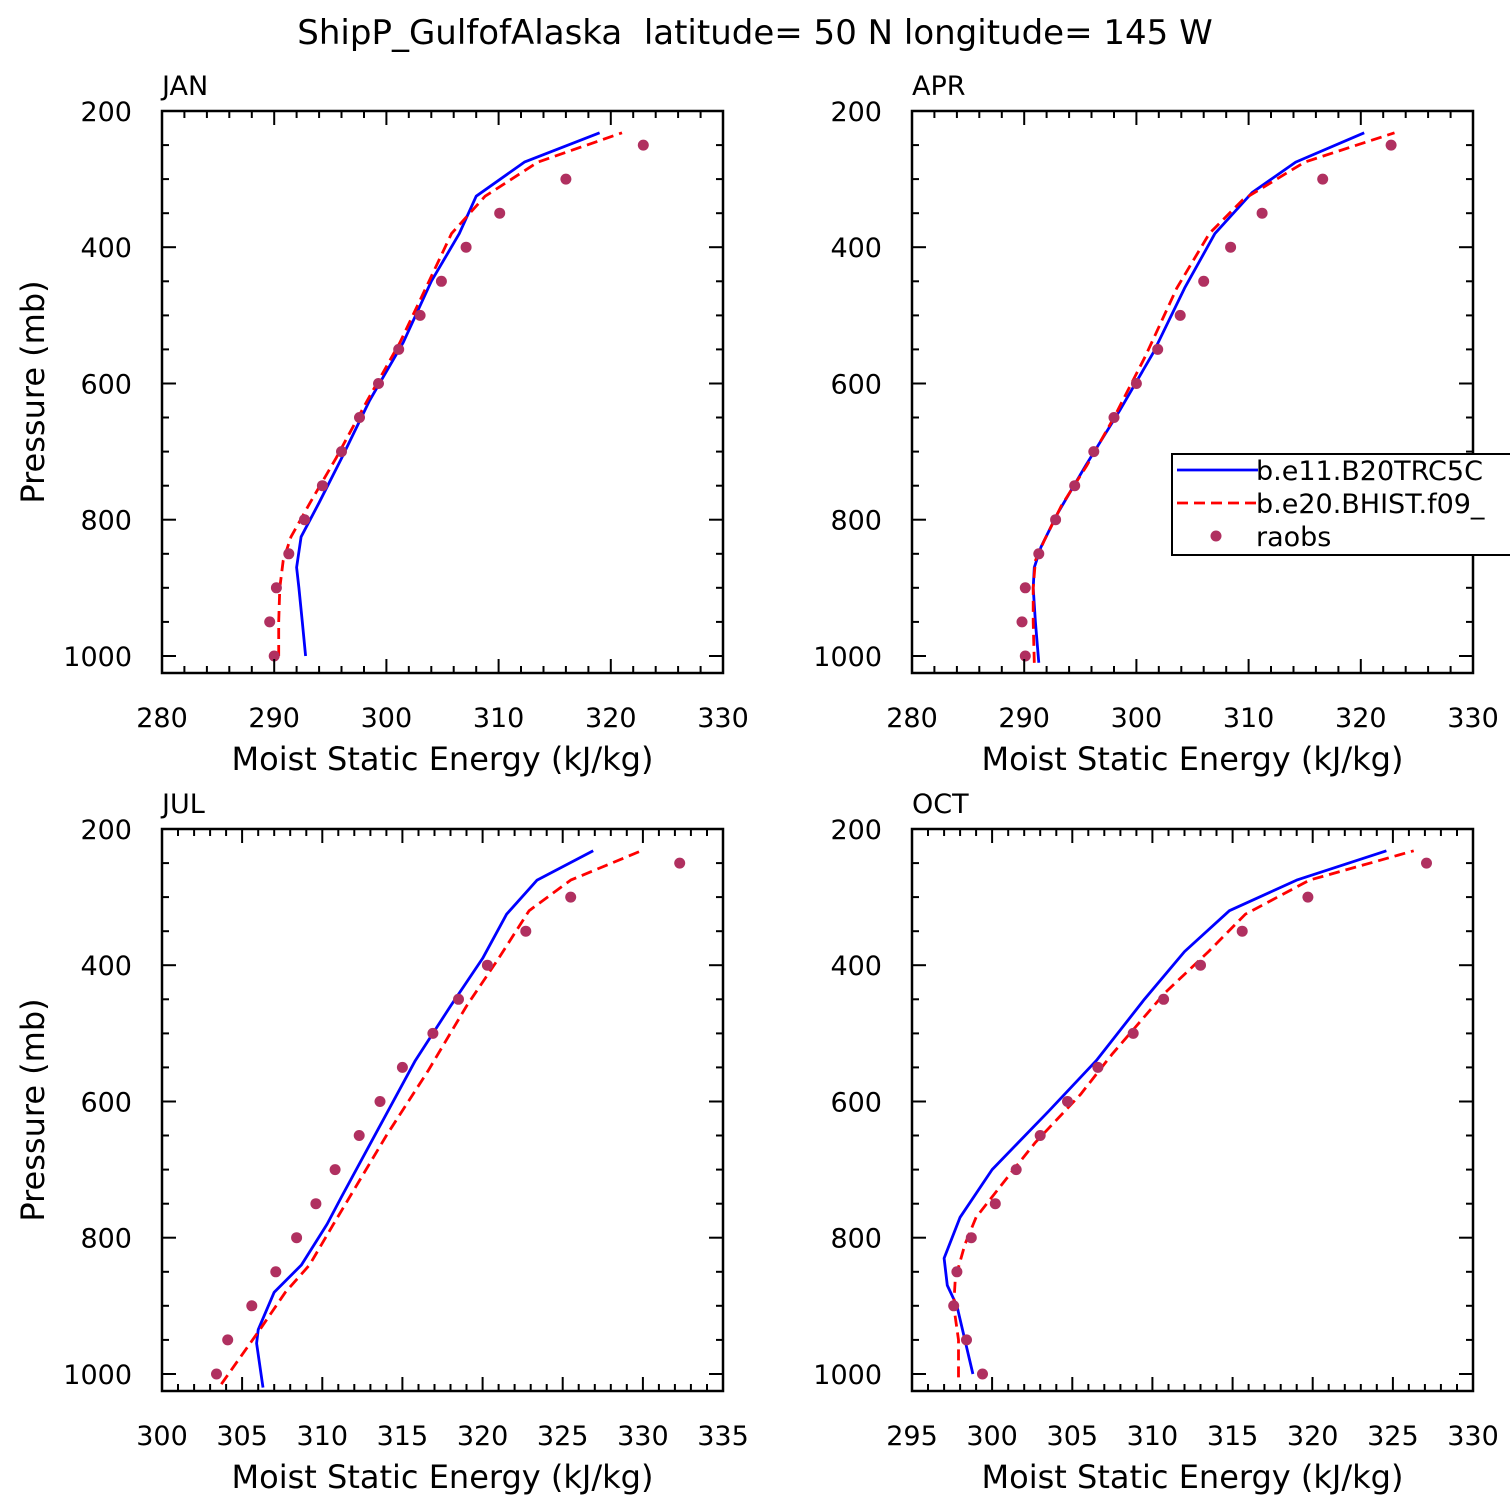 The width and height of the screenshot is (1510, 1510). I want to click on x-tick-label: 295, so click(912, 1436).